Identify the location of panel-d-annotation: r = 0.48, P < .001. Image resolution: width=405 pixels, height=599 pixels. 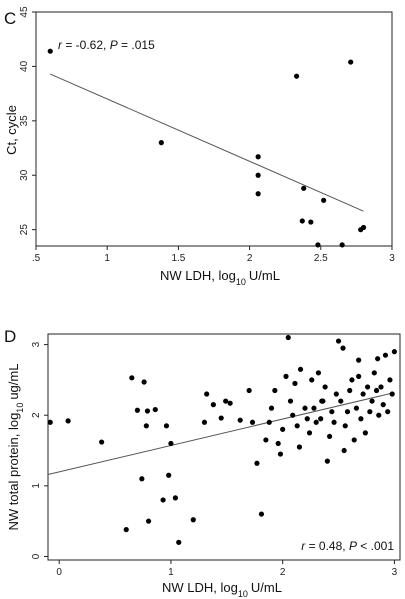
(347, 546).